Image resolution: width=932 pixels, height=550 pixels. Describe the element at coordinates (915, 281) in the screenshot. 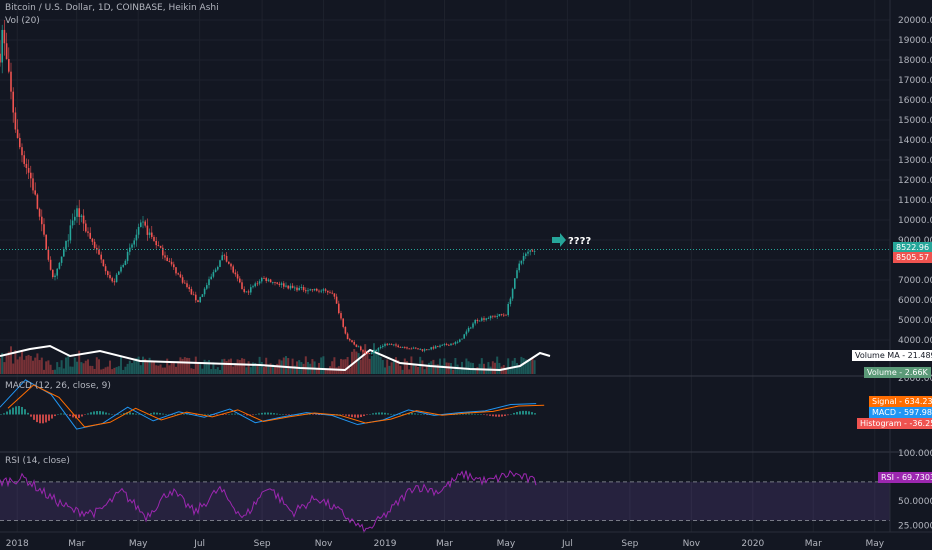

I see `price-tick-label: 7000.00` at that location.